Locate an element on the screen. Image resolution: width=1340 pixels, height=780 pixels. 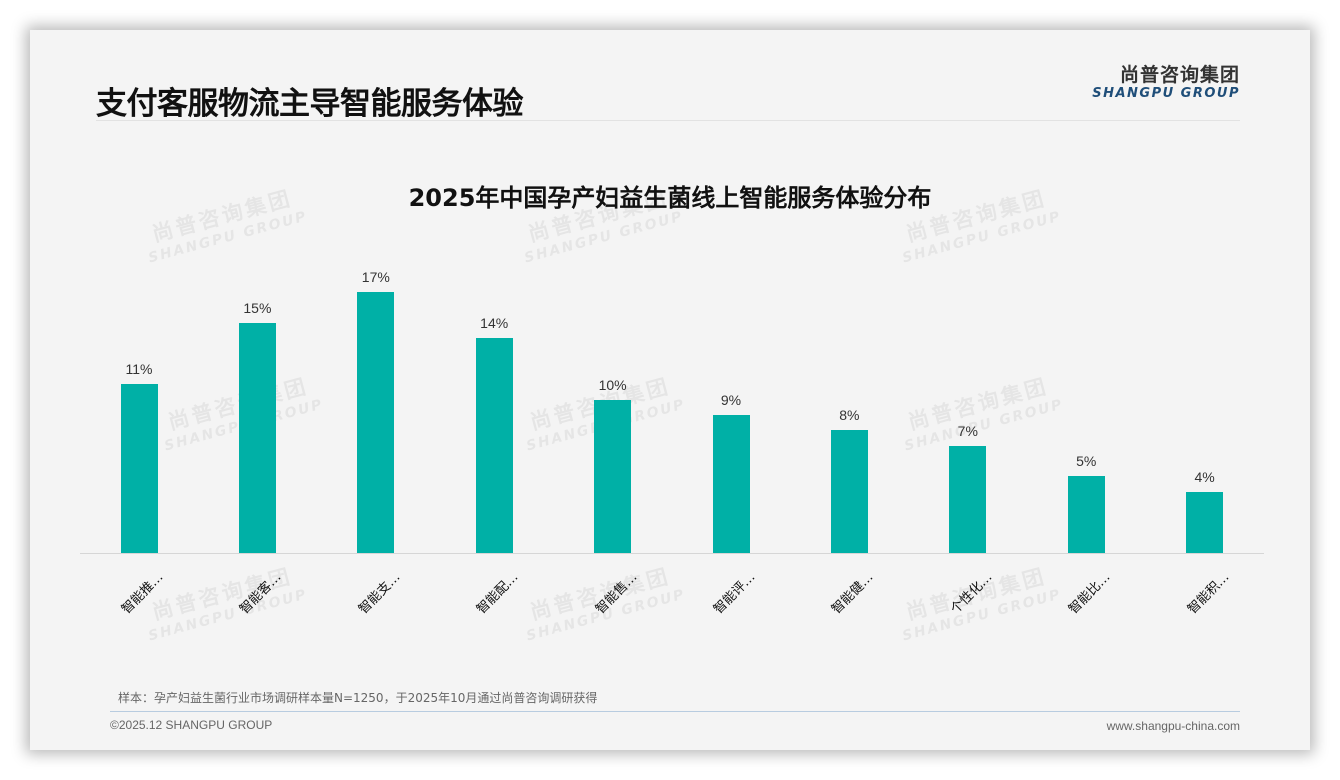
website-link: www.shangpu-china.com is located at coordinates (1173, 726).